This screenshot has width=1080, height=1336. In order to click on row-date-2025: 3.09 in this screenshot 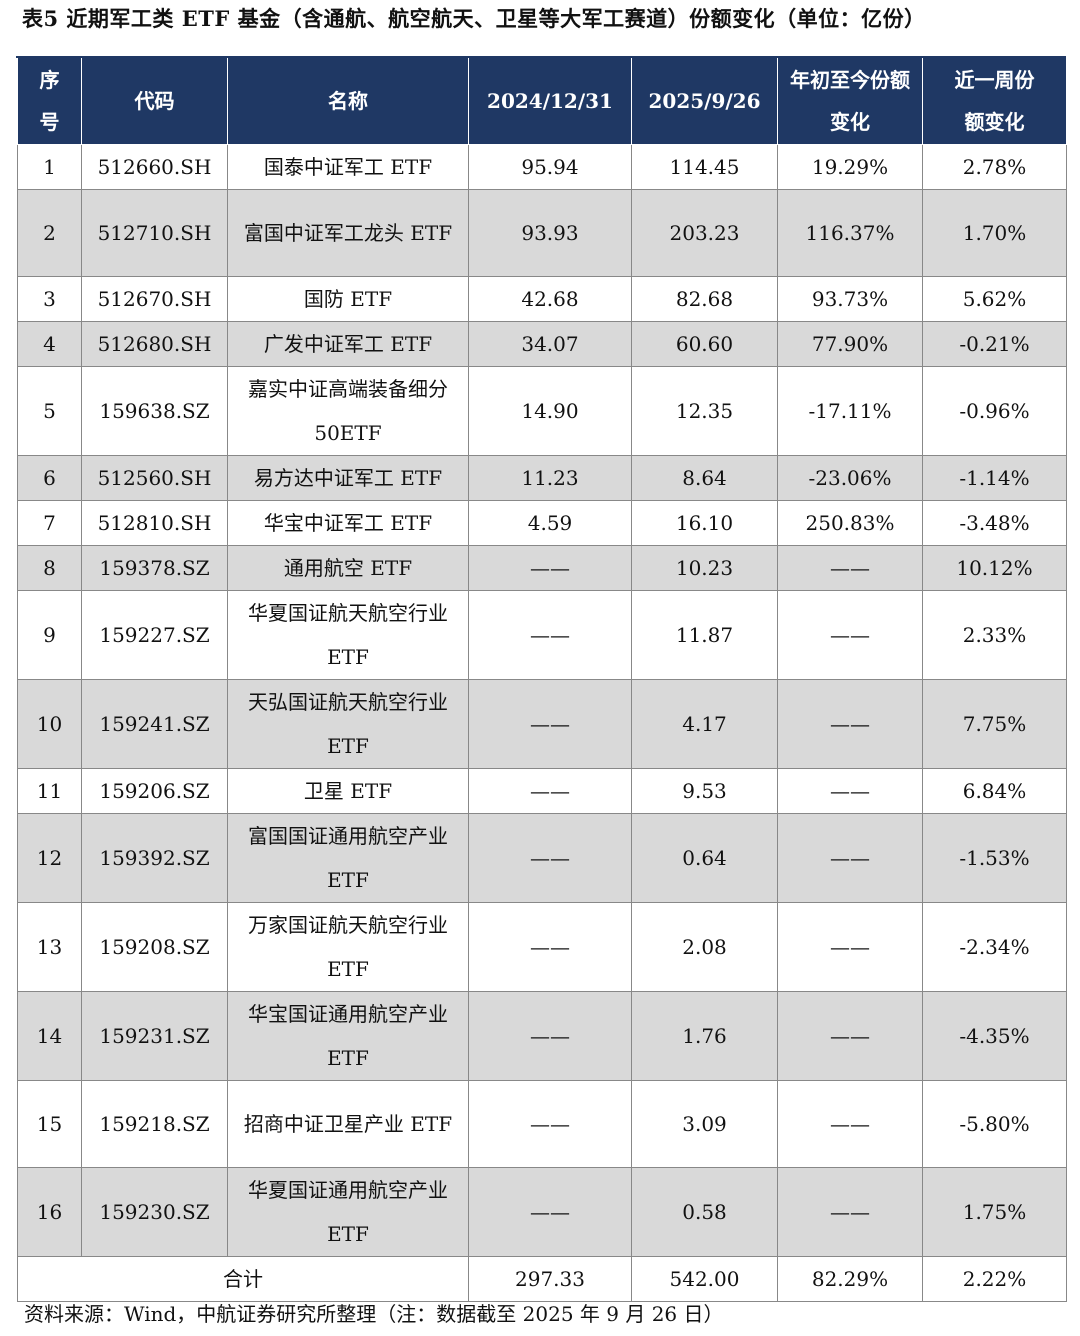, I will do `click(704, 1124)`.